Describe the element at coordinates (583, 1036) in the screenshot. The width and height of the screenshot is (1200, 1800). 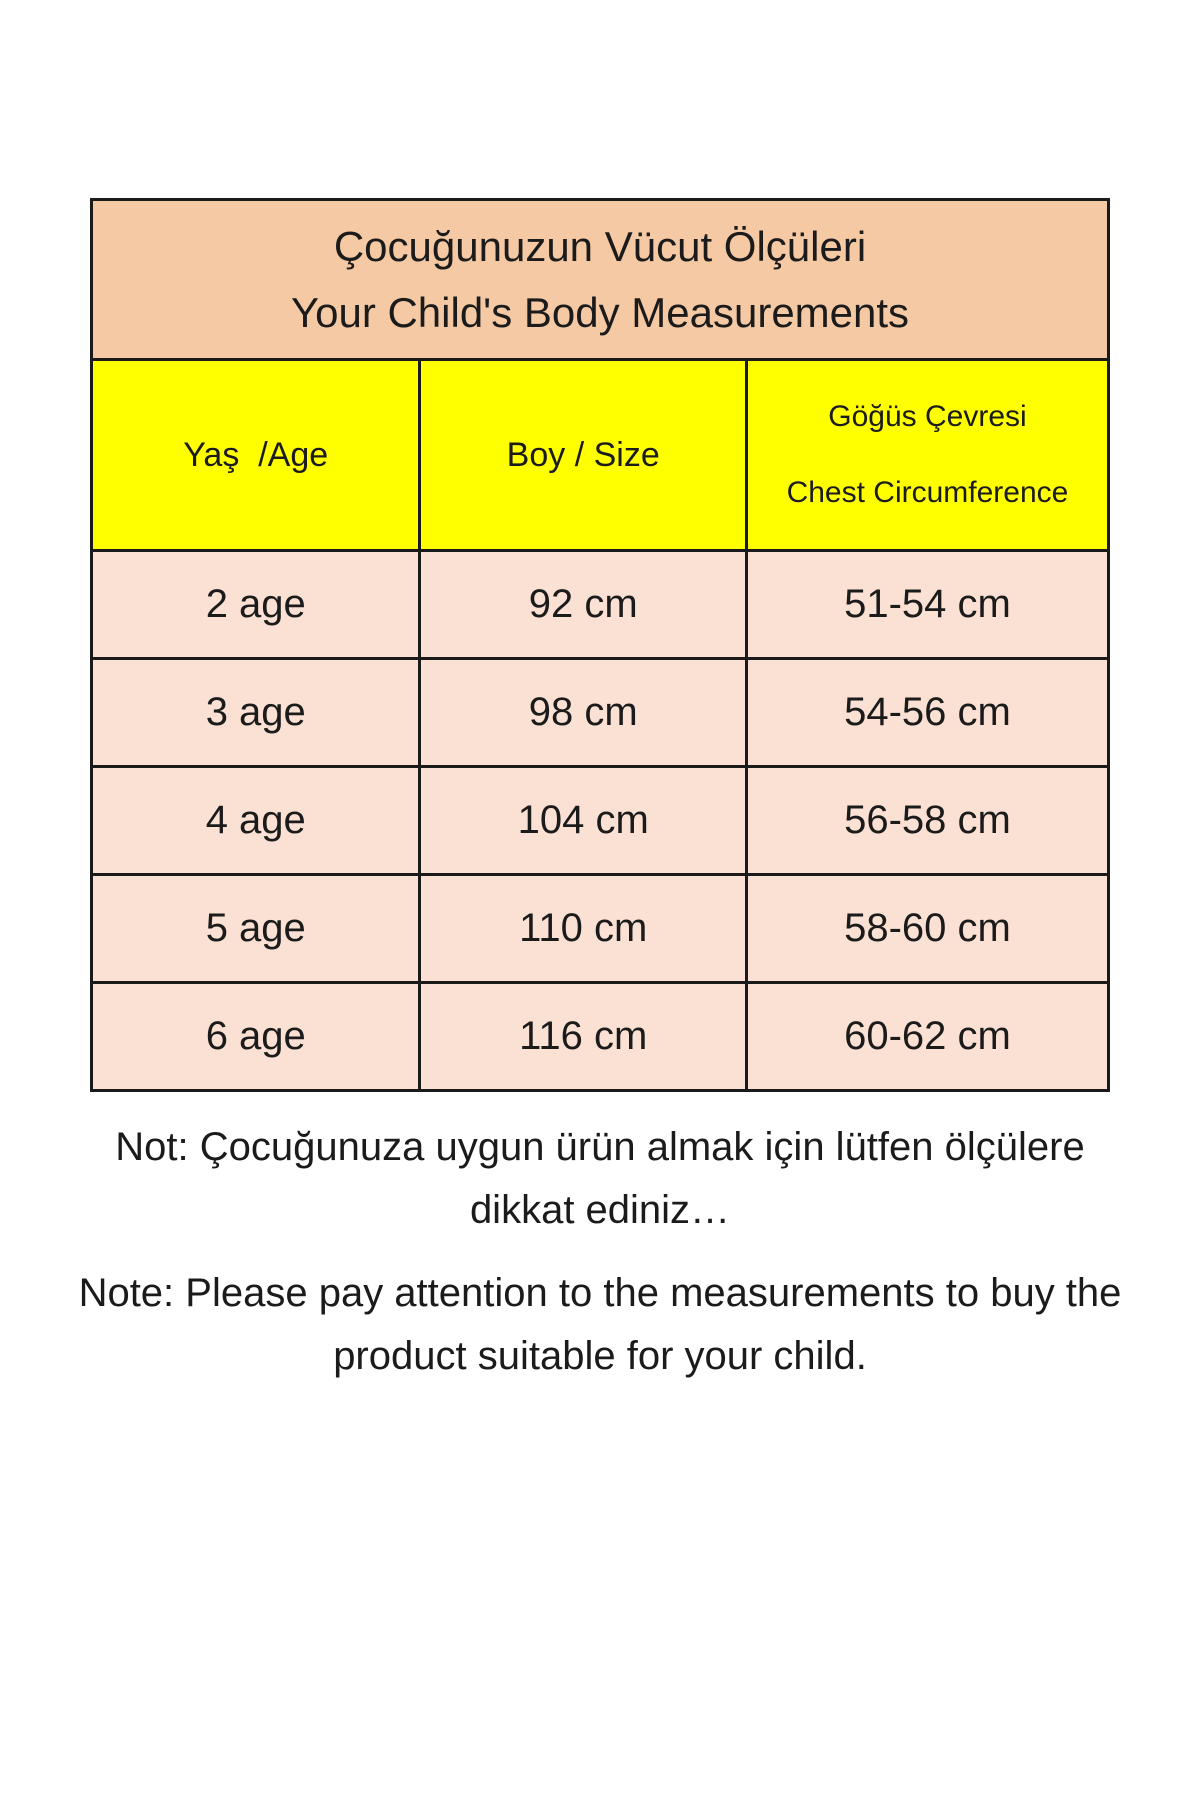
I see `size-cell: 116 cm` at that location.